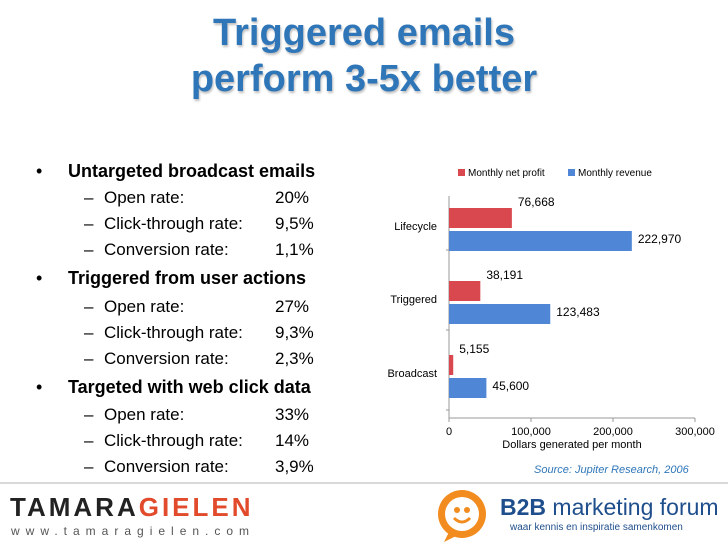 The image size is (728, 546). Describe the element at coordinates (363, 33) in the screenshot. I see `title-line-1: Triggered emails` at that location.